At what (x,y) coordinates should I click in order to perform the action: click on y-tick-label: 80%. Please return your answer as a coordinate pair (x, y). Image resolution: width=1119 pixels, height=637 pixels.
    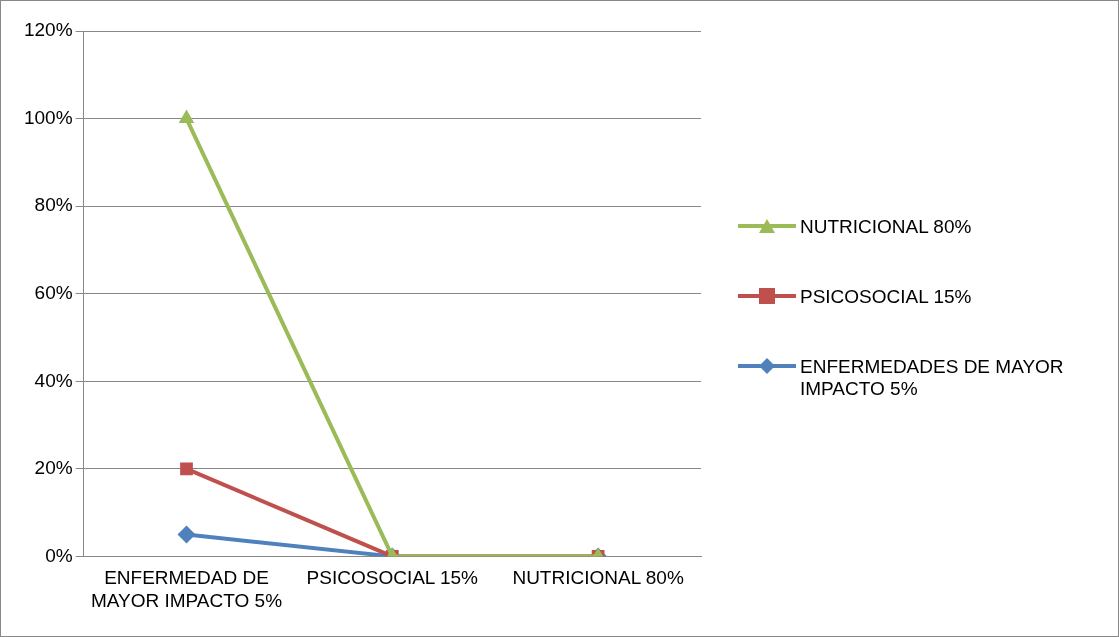
    Looking at the image, I should click on (53, 205).